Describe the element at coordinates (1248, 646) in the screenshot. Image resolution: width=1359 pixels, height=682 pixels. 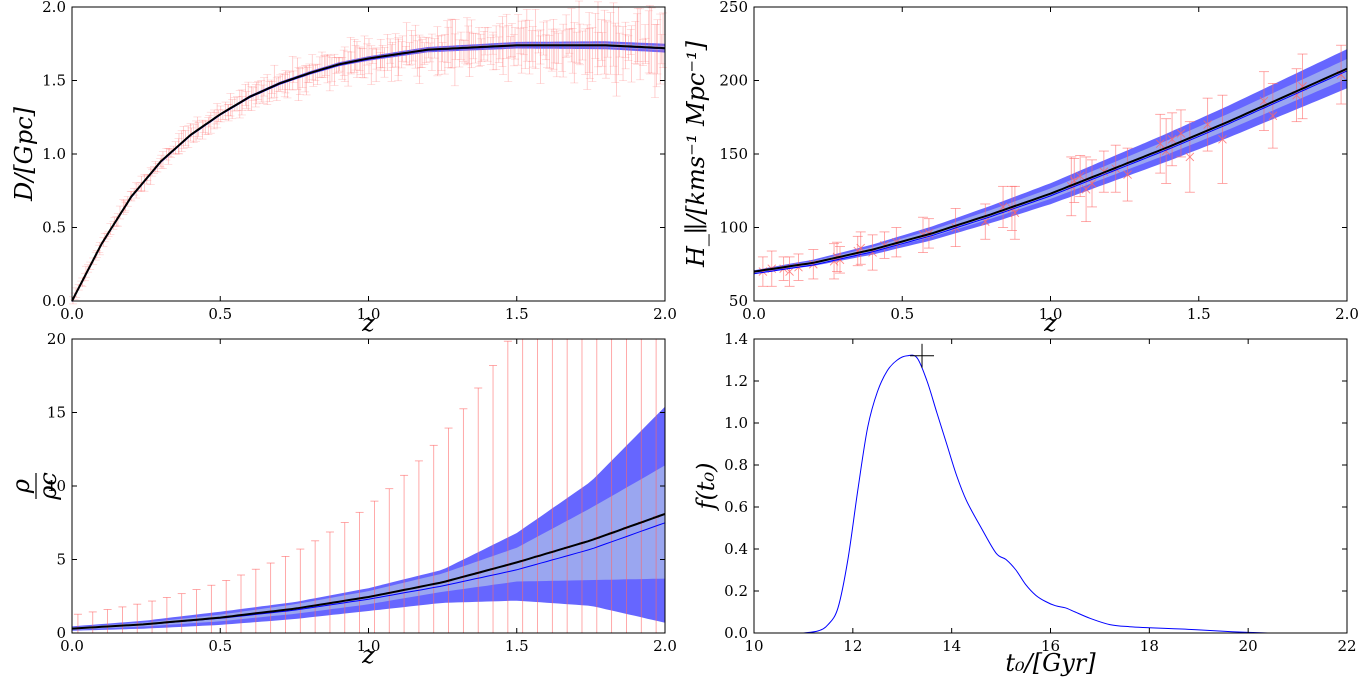
I see `x-tick-label: 20` at that location.